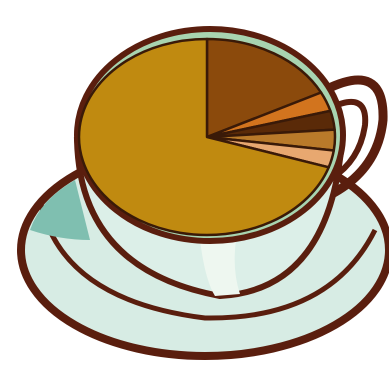 The image size is (389, 365). Describe the element at coordinates (264, 88) in the screenshot. I see `pie-slice` at that location.